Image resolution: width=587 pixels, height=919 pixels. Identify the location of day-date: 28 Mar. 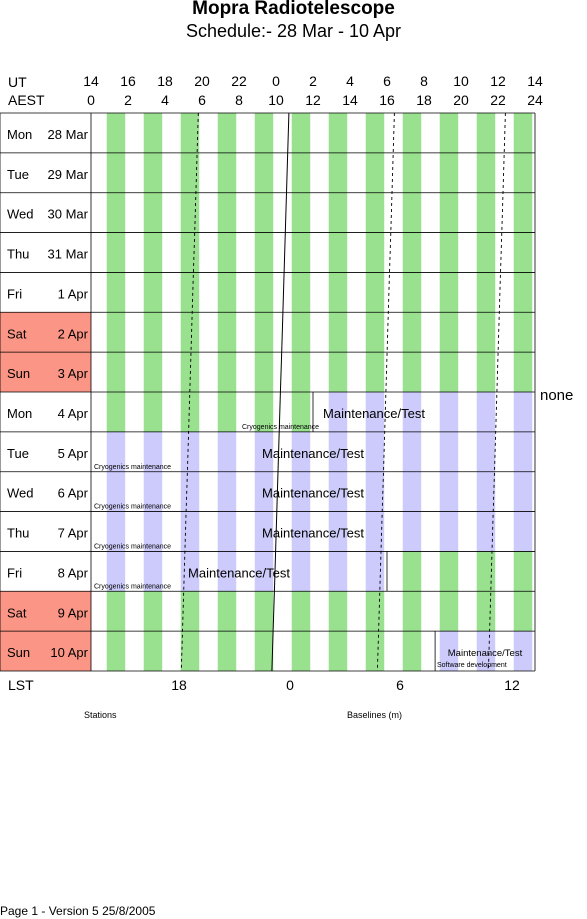
(68, 134).